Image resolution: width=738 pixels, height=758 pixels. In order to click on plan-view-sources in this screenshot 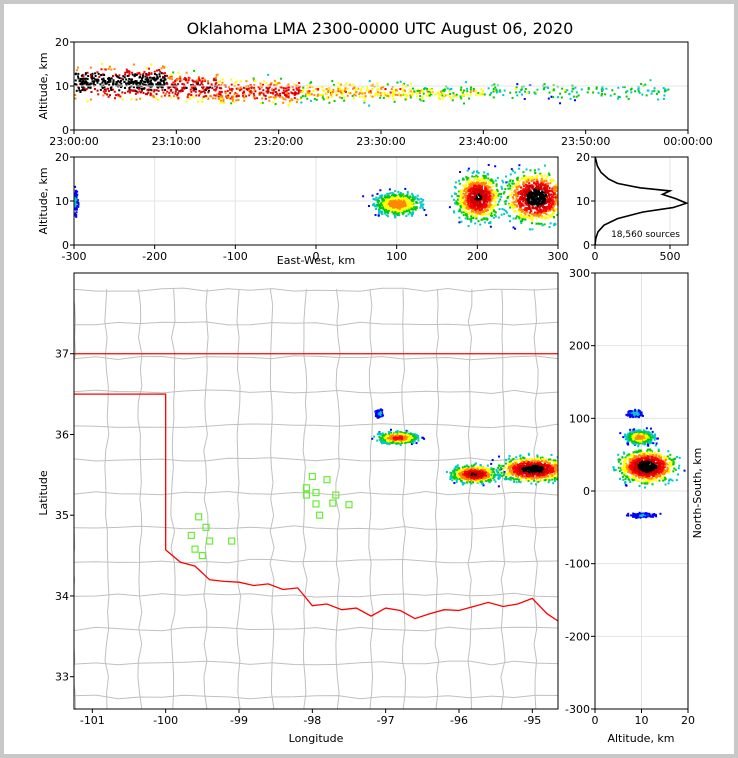, I will do `click(464, 448)`.